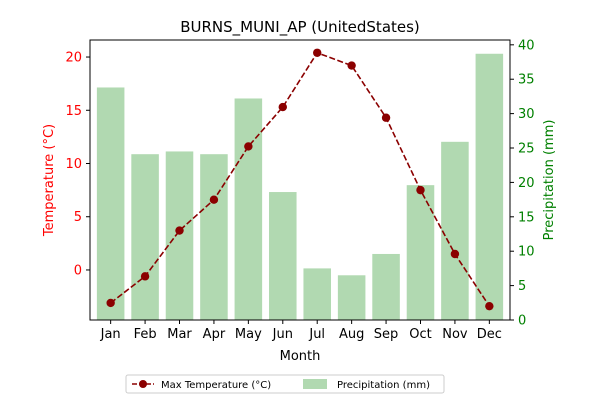  I want to click on legend-line-marker, so click(143, 384).